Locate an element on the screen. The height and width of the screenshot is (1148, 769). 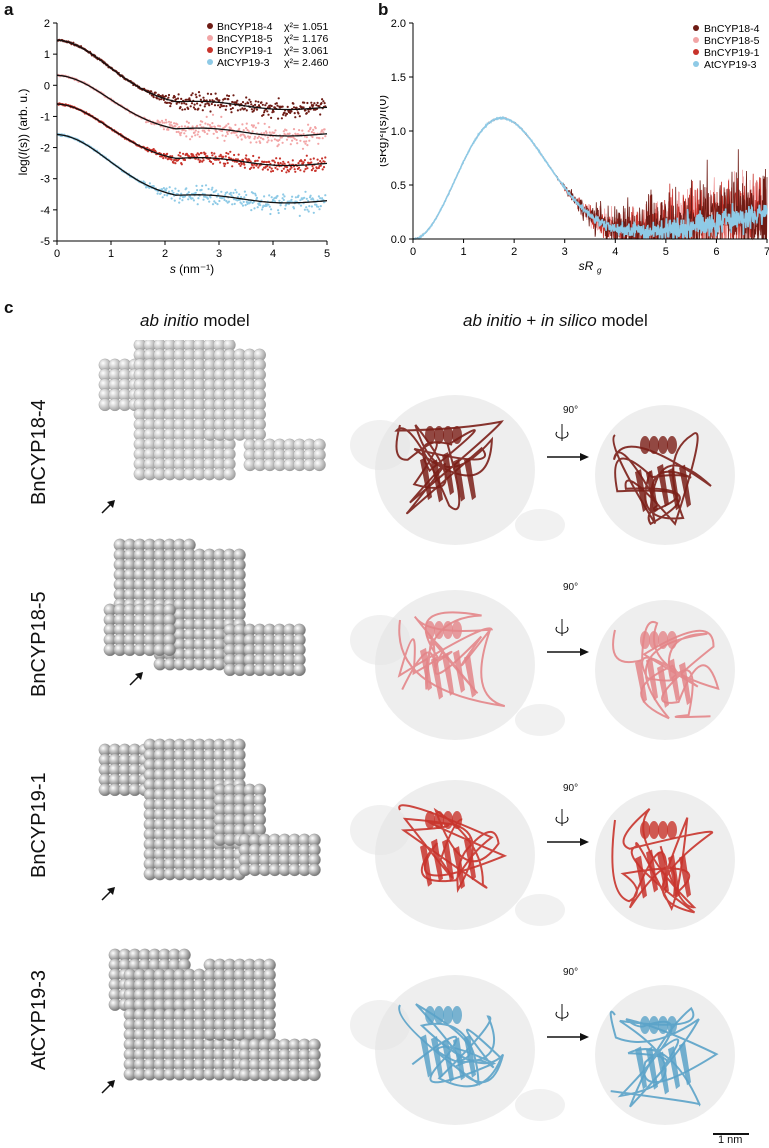
column-header-ab-initio: ab initio model is located at coordinates (195, 320).